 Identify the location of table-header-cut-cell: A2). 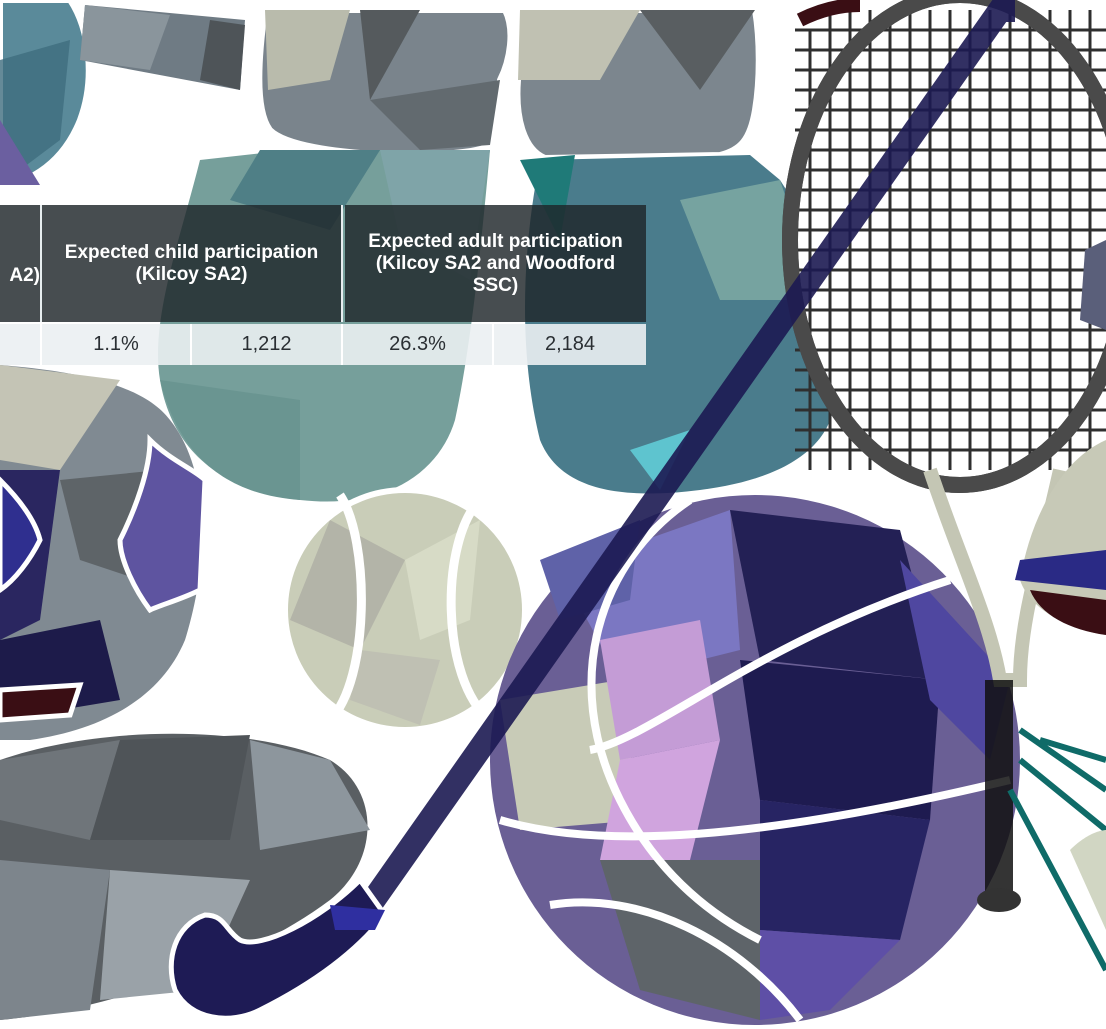
(21, 263).